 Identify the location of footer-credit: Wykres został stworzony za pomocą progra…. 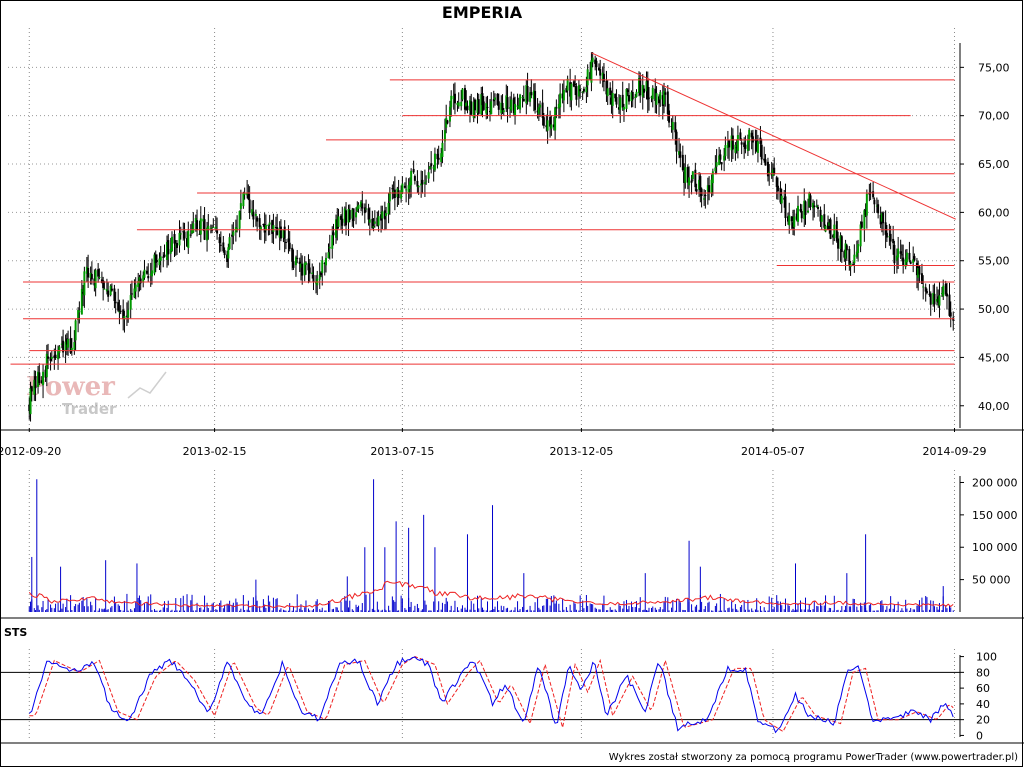
(813, 757).